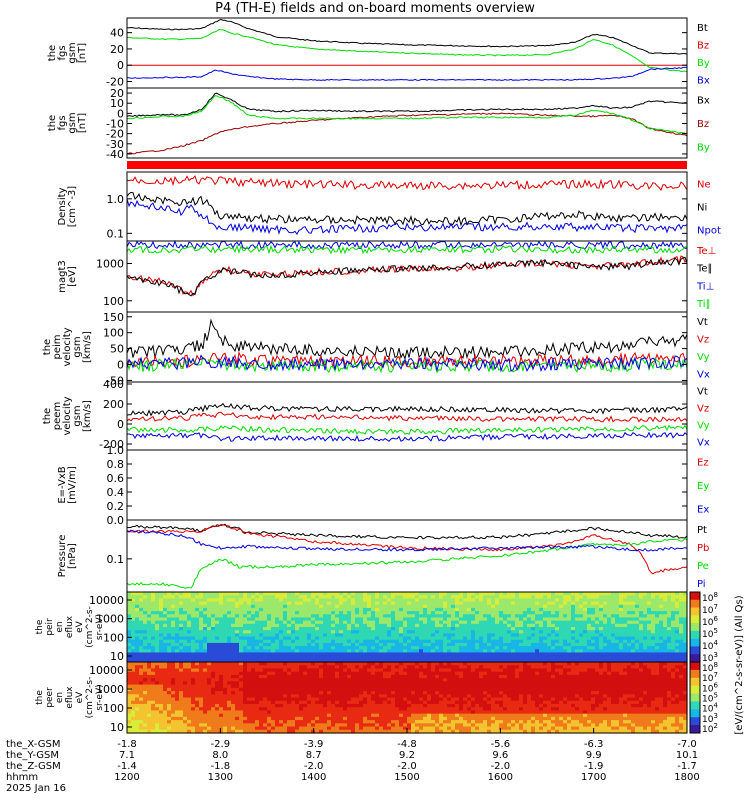  I want to click on ytick-label: 100, so click(113, 301).